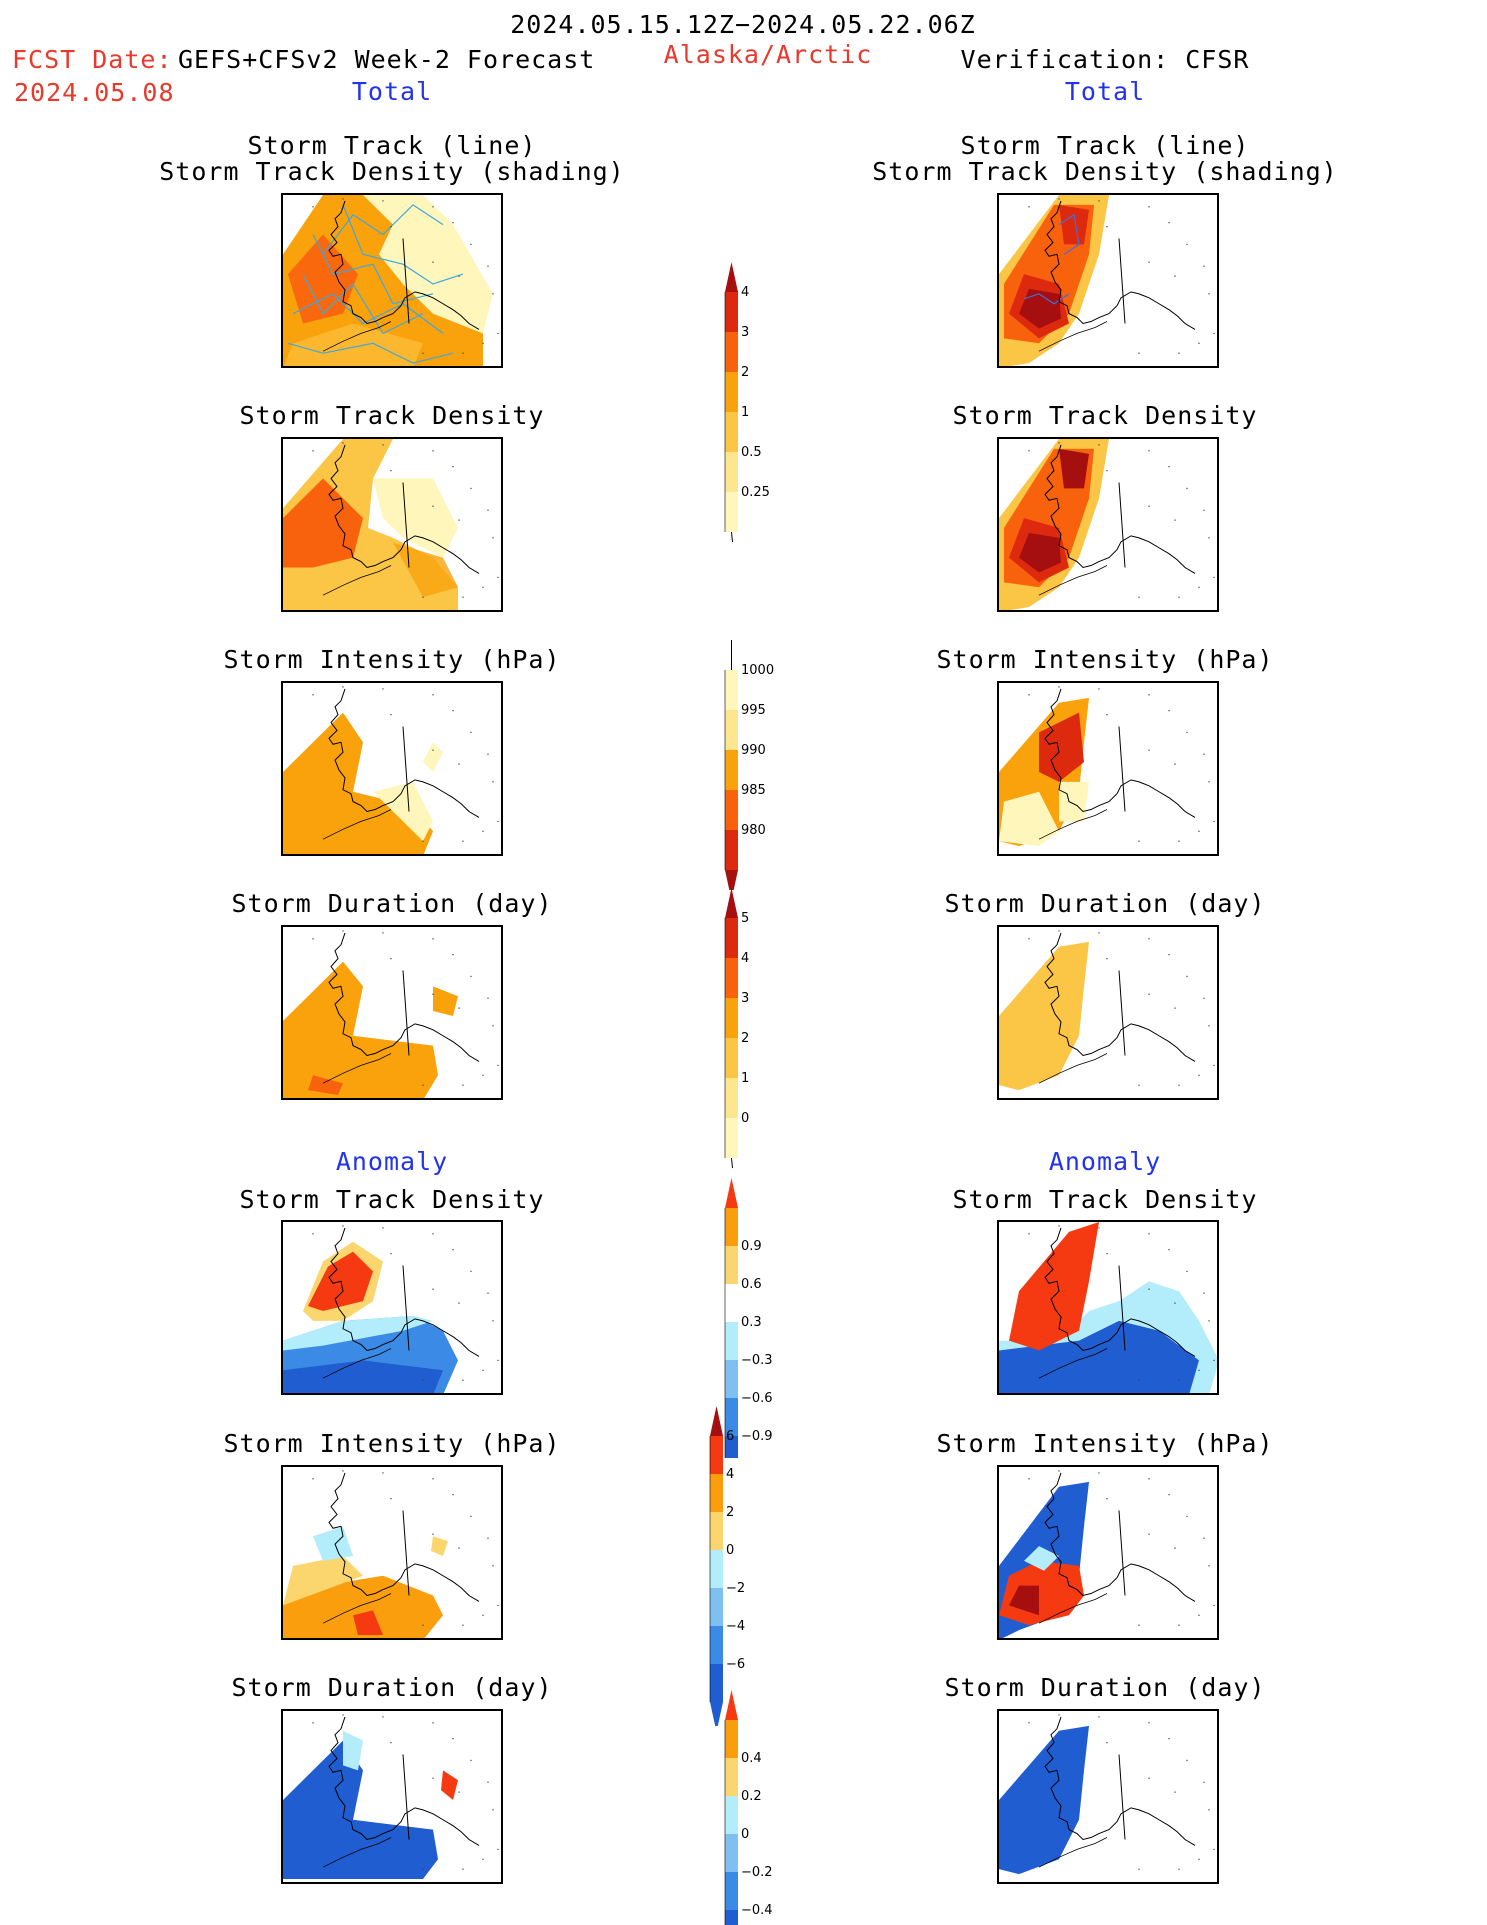  Describe the element at coordinates (1105, 171) in the screenshot. I see `panel-title-track-shading-right: Storm Track Density (shading)` at that location.